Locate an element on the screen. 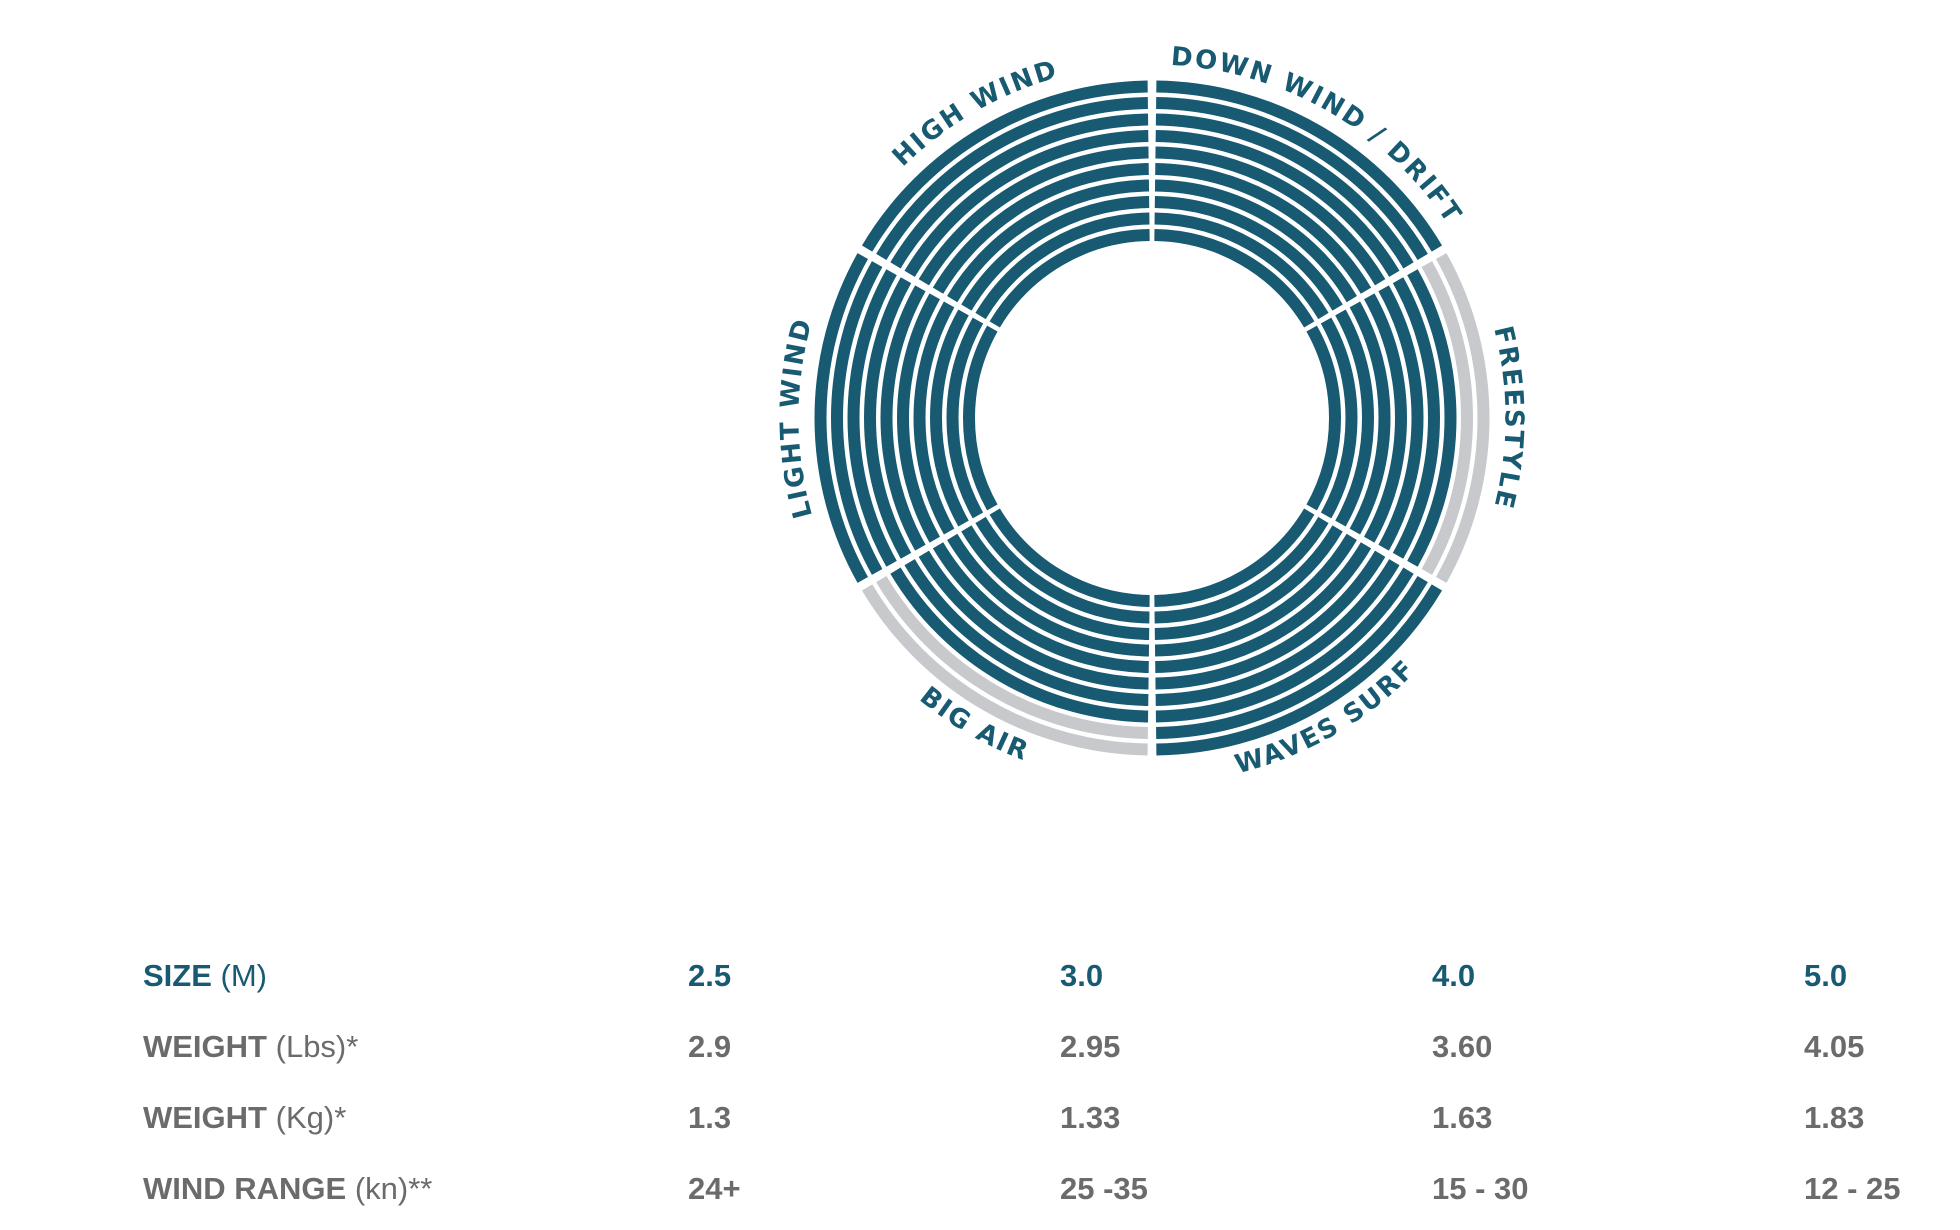  weight-lbs-label-text: WEIGHT is located at coordinates (205, 1046).